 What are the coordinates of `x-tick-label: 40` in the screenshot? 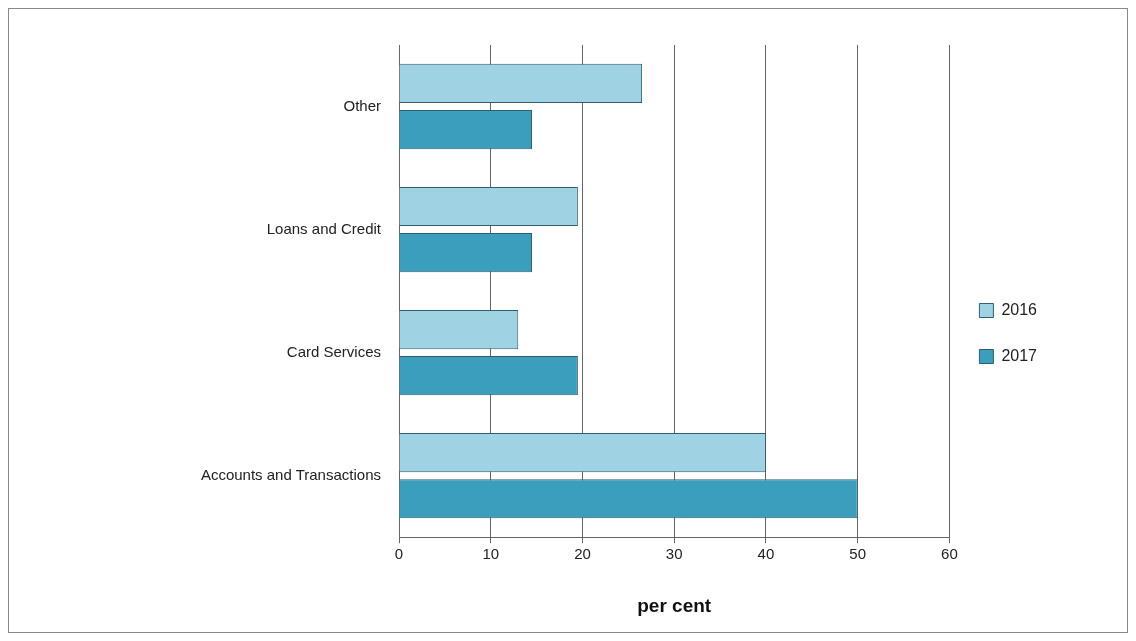 It's located at (766, 554).